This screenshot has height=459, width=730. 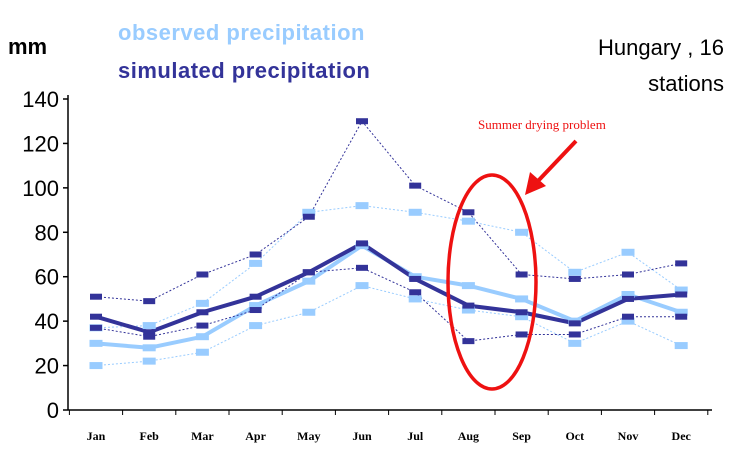 What do you see at coordinates (682, 436) in the screenshot?
I see `x-tick-label: Dec` at bounding box center [682, 436].